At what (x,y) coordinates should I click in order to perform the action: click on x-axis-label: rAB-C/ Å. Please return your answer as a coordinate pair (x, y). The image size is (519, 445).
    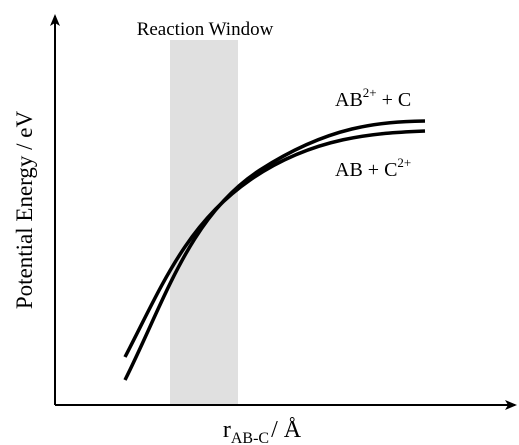
    Looking at the image, I should click on (262, 431).